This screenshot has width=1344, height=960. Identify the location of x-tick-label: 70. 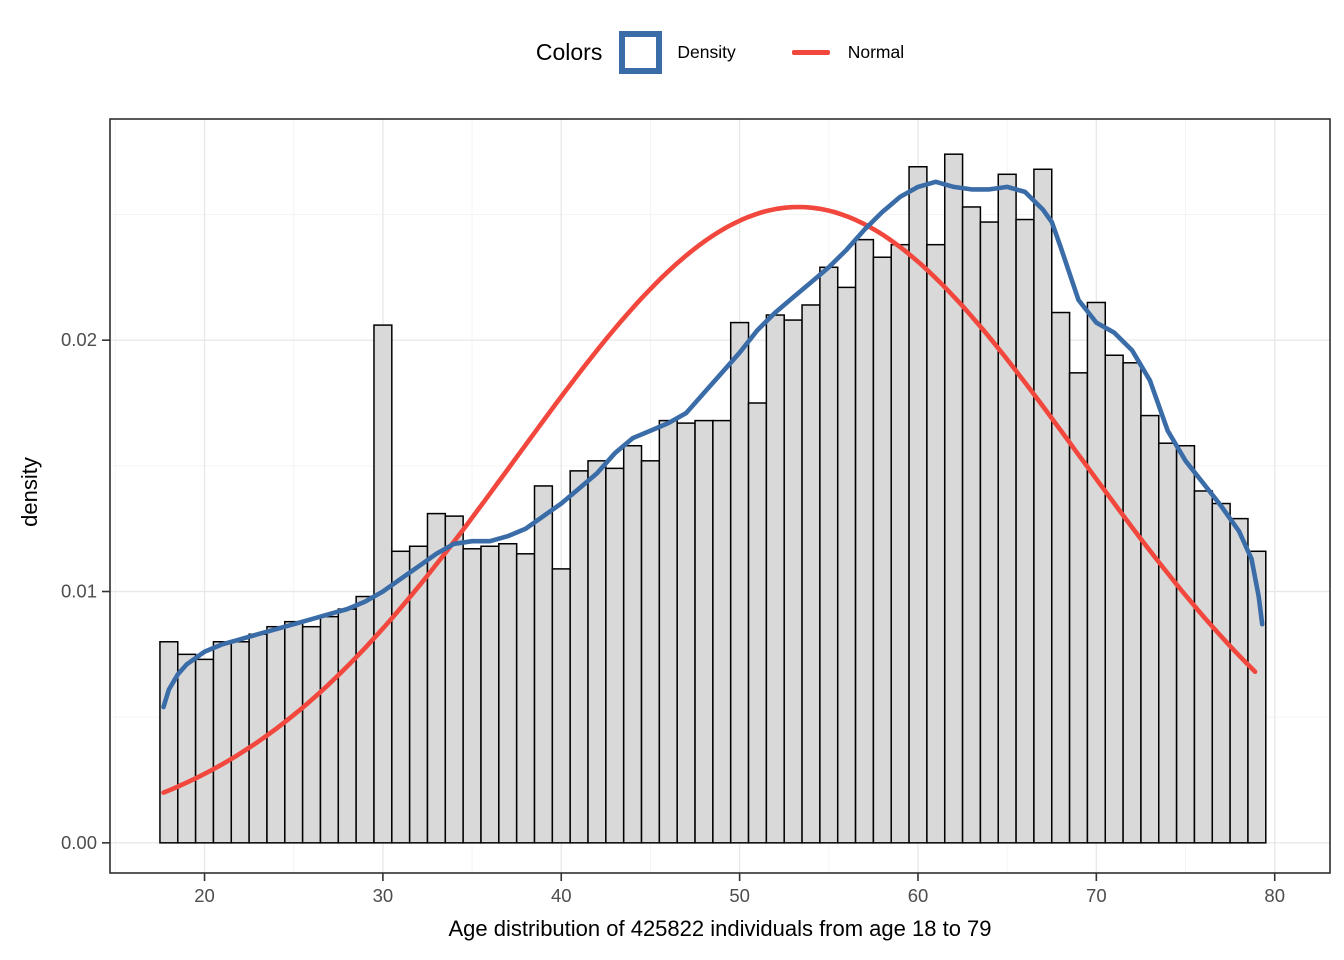
(1096, 895).